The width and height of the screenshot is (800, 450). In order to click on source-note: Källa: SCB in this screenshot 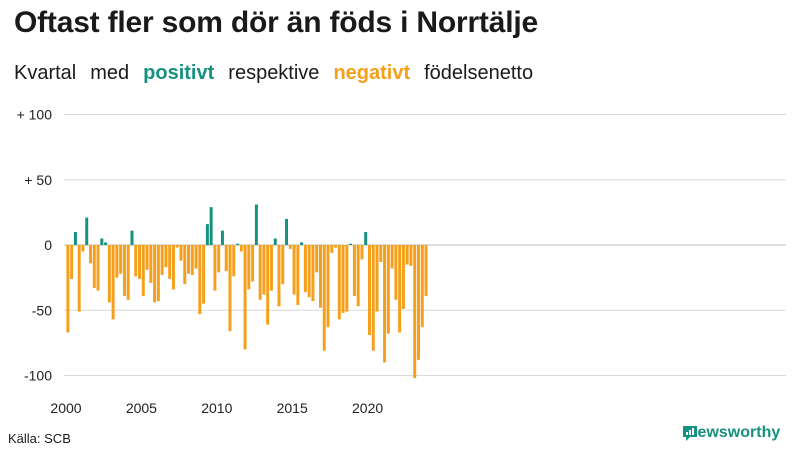, I will do `click(39, 438)`.